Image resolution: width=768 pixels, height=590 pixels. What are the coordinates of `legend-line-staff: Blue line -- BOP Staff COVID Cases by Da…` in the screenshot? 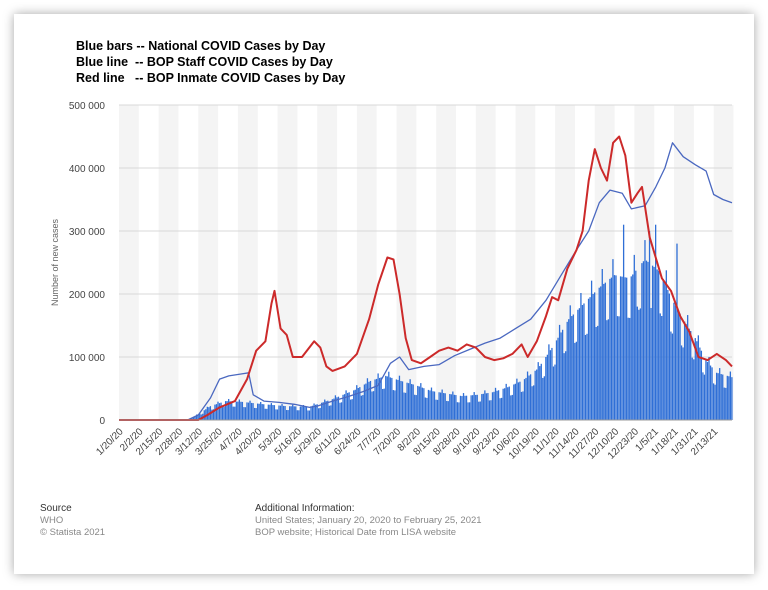 It's located at (204, 62).